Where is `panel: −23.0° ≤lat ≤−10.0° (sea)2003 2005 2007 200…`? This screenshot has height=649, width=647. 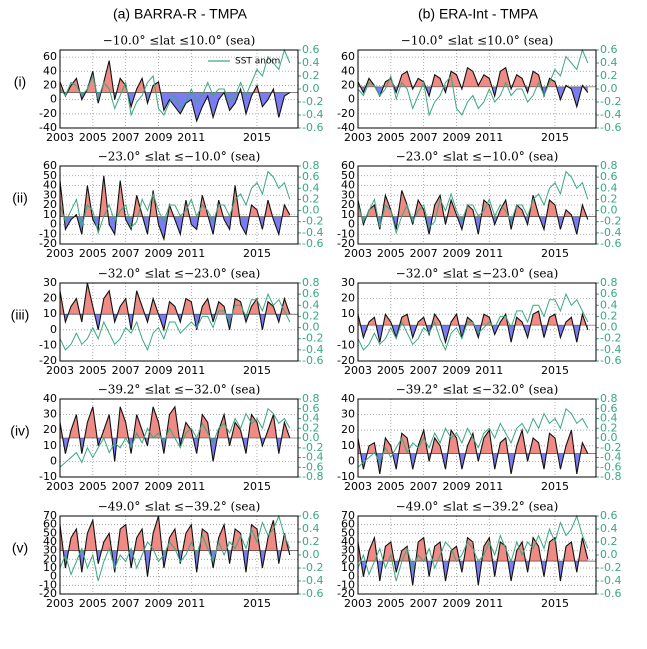
panel: −23.0° ≤lat ≤−10.0° (sea)2003 2005 2007 200… is located at coordinates (479, 205).